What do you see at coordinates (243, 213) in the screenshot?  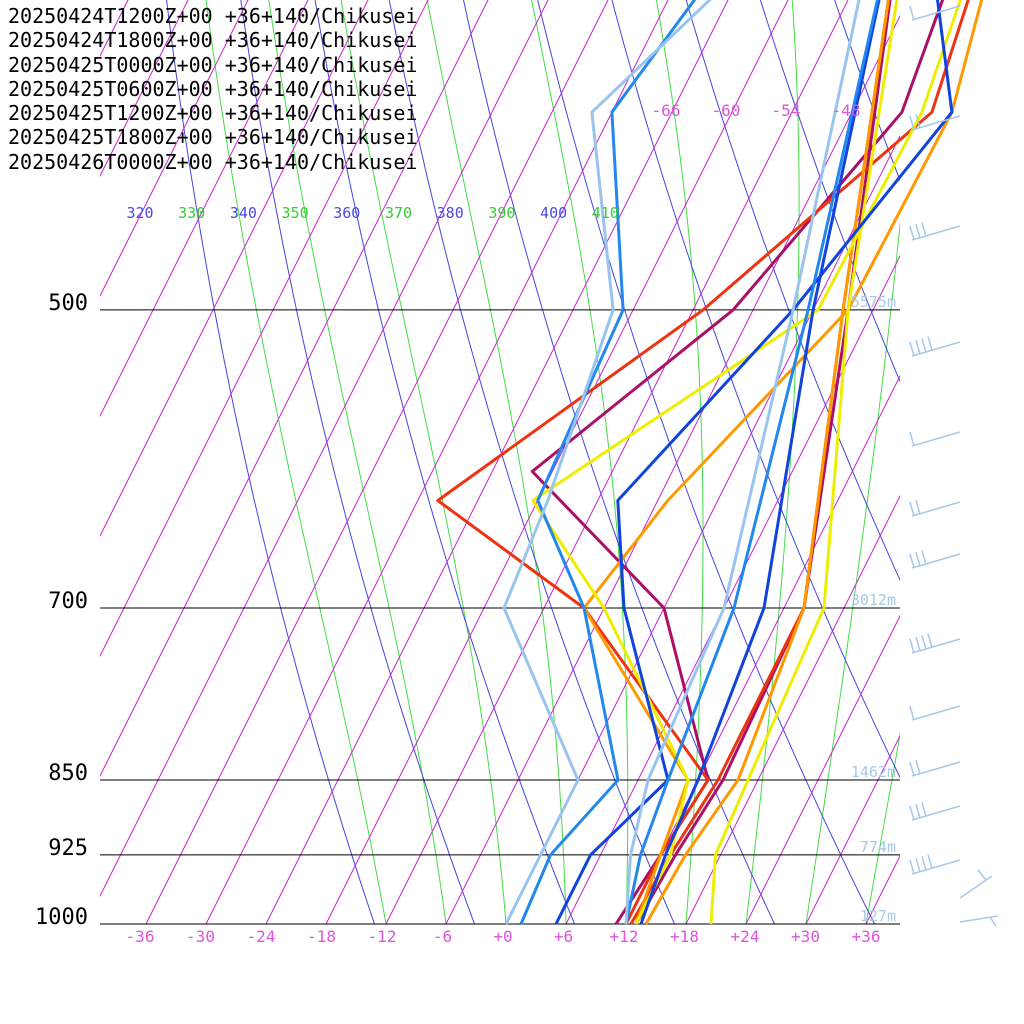 I see `theta-label: 340` at bounding box center [243, 213].